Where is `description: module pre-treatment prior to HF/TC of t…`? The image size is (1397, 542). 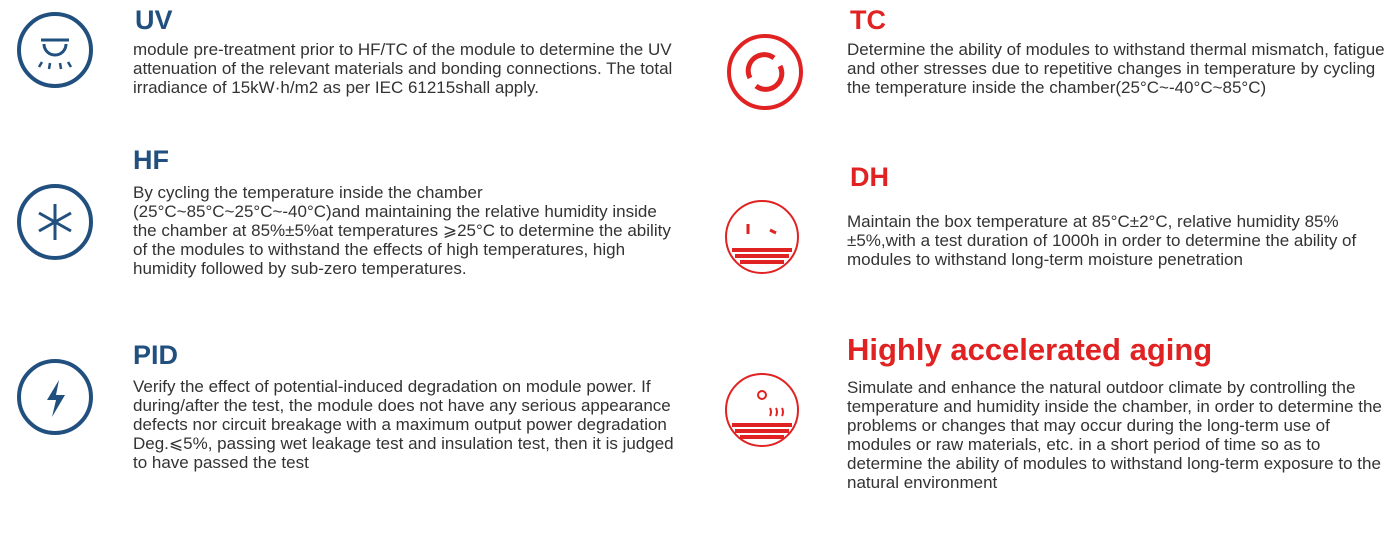 description: module pre-treatment prior to HF/TC of t… is located at coordinates (403, 68).